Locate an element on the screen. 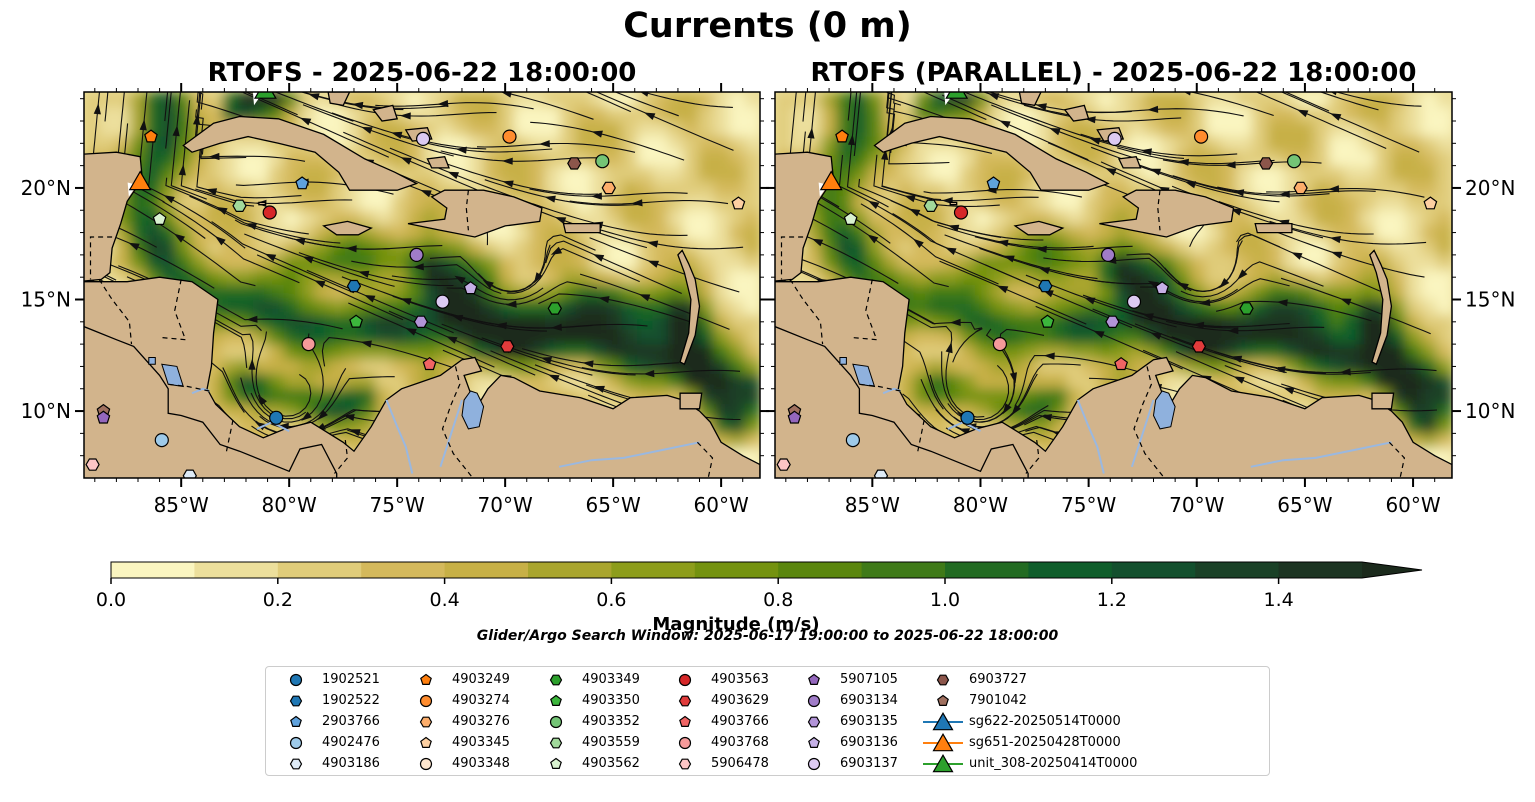 The height and width of the screenshot is (802, 1535). legend-label: 2903766 is located at coordinates (351, 721).